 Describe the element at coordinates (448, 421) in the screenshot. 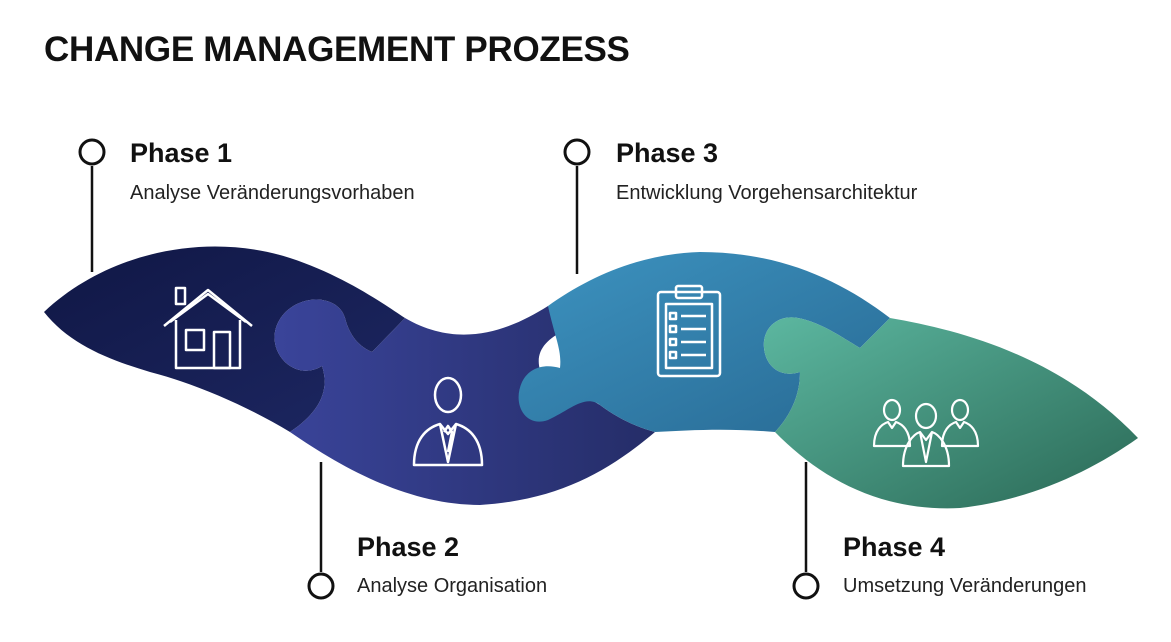

I see `businessman-icon` at that location.